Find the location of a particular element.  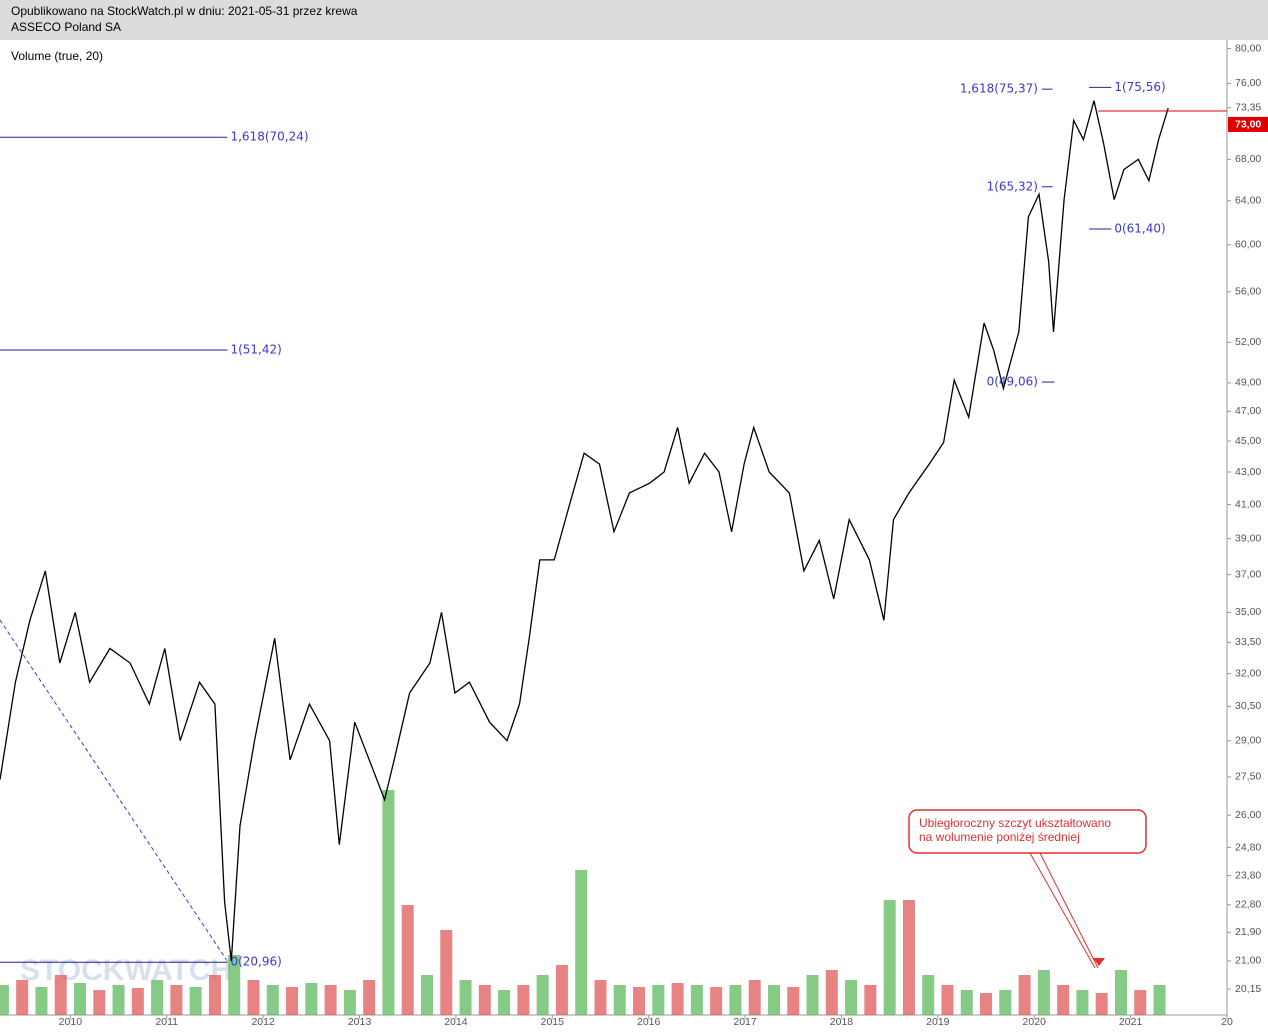

y-tick-label: 20,15 is located at coordinates (1248, 989).